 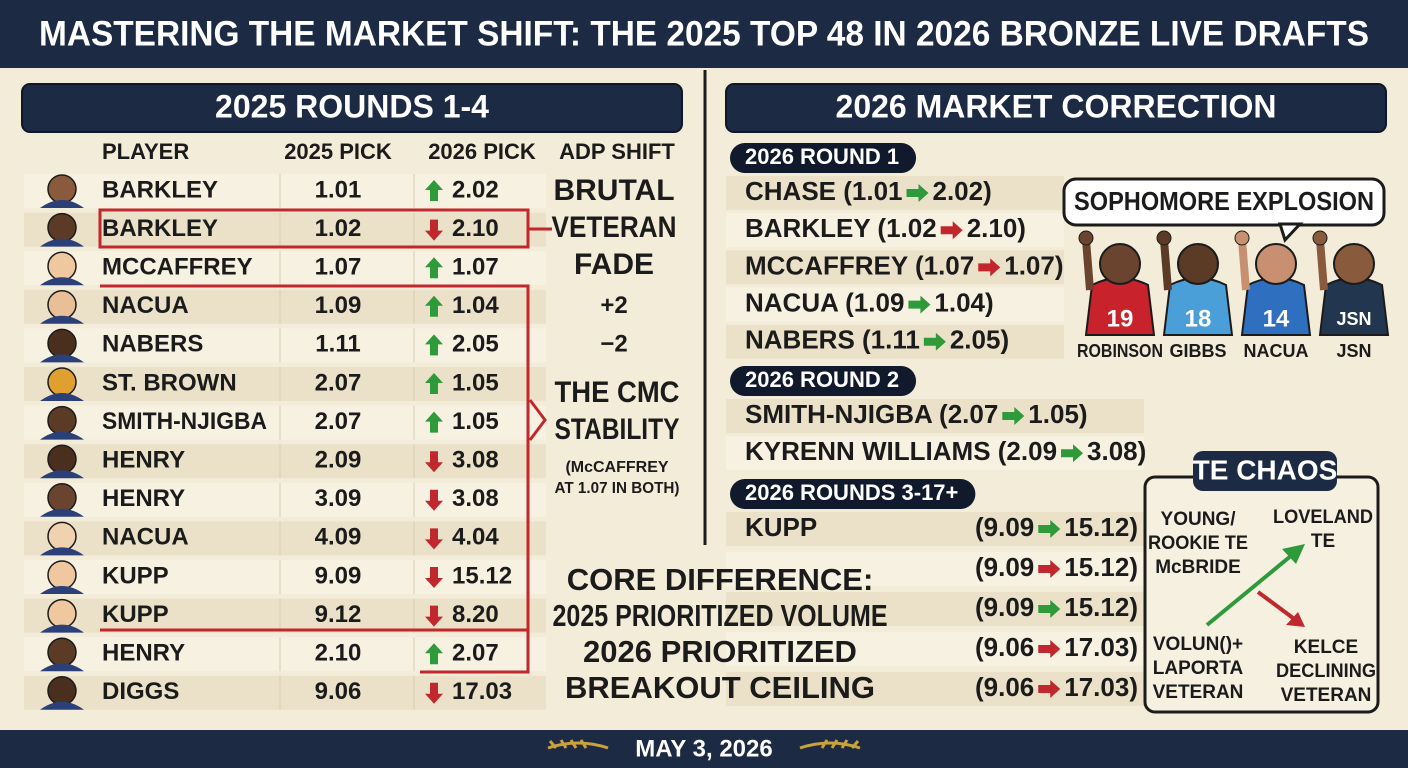 What do you see at coordinates (720, 651) in the screenshot?
I see `core-line: 2026 PRIORITIZED` at bounding box center [720, 651].